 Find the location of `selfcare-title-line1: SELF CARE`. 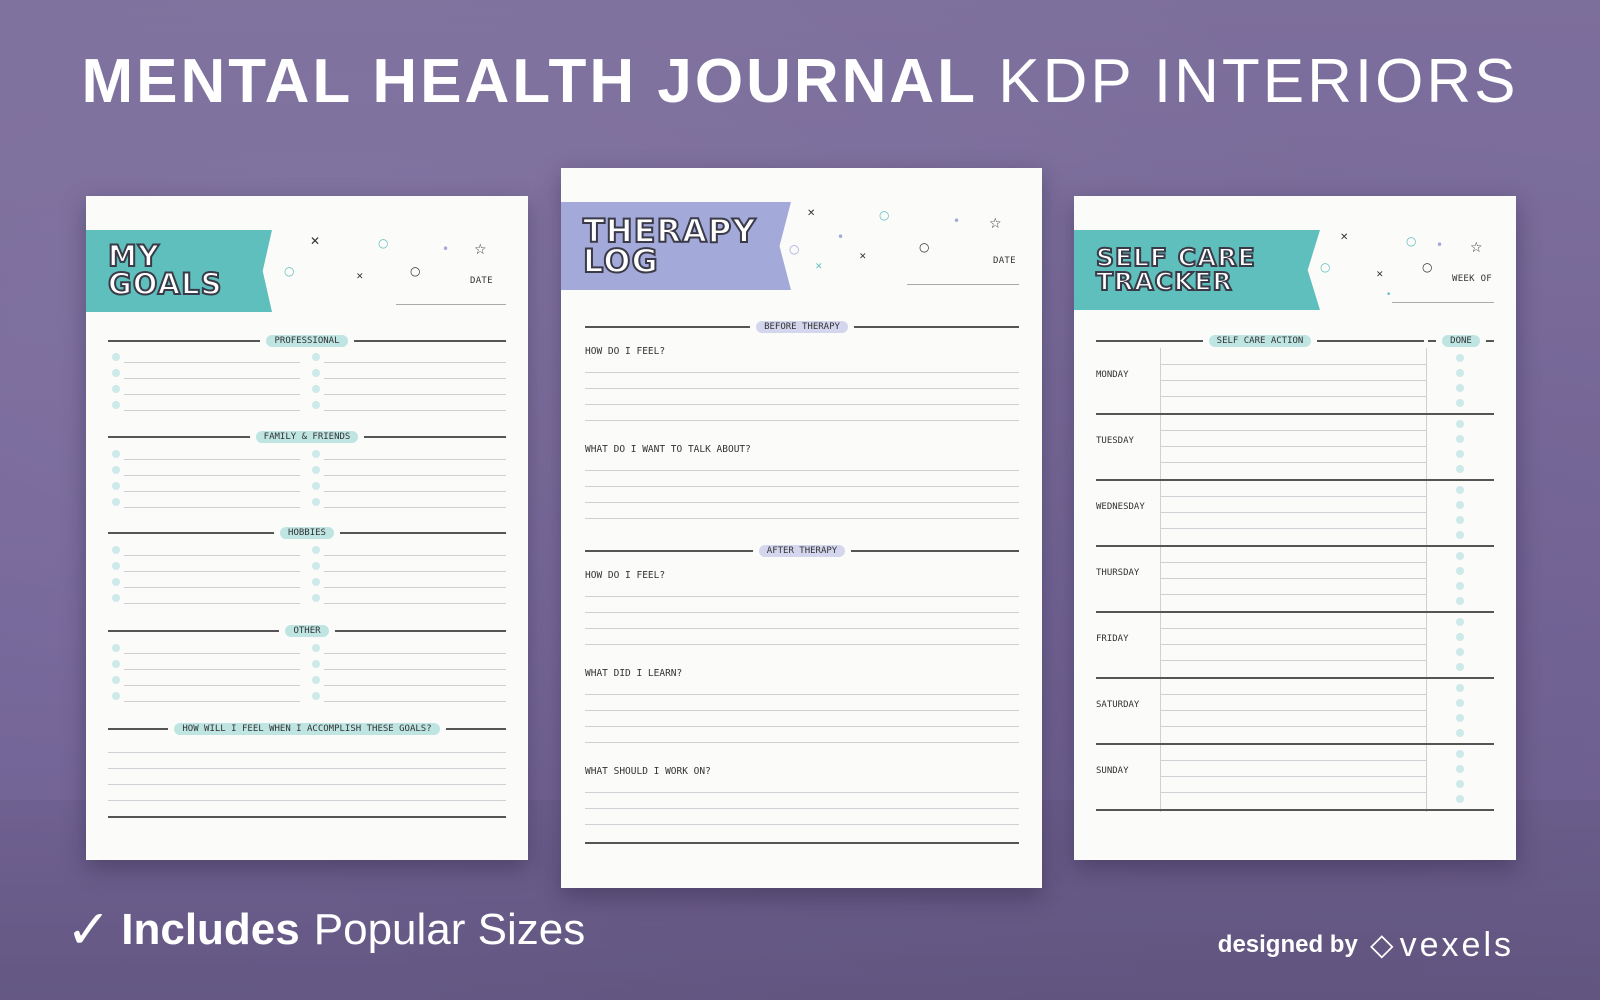

selfcare-title-line1: SELF CARE is located at coordinates (1175, 258).